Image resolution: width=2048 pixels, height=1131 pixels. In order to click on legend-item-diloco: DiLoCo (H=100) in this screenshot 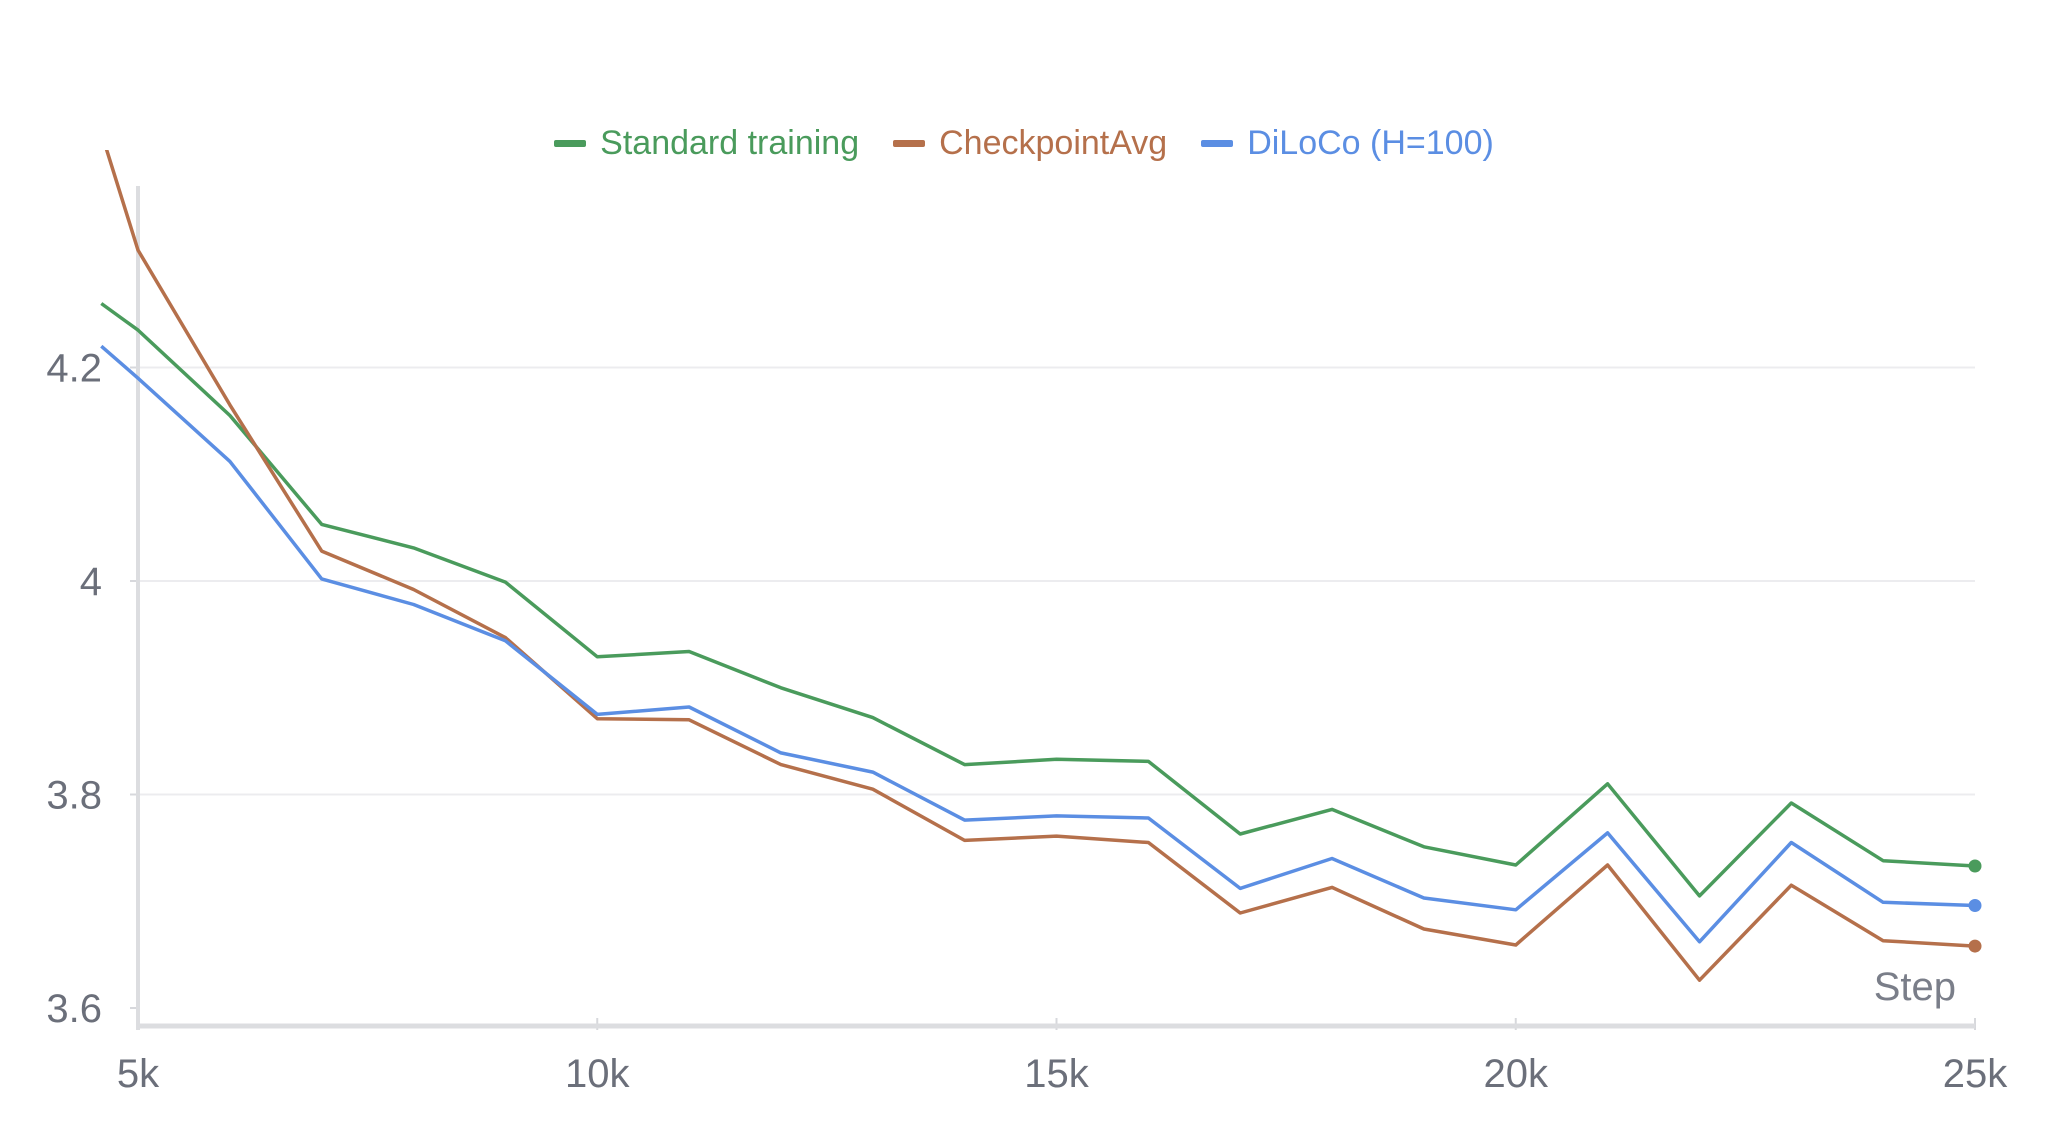, I will do `click(1347, 143)`.